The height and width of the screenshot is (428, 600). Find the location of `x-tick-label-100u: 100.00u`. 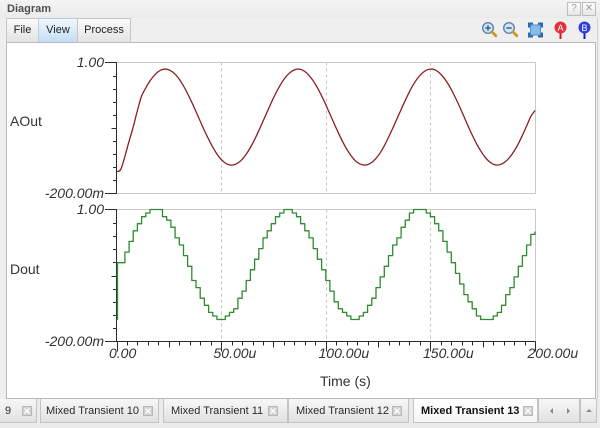

x-tick-label-100u: 100.00u is located at coordinates (344, 353).